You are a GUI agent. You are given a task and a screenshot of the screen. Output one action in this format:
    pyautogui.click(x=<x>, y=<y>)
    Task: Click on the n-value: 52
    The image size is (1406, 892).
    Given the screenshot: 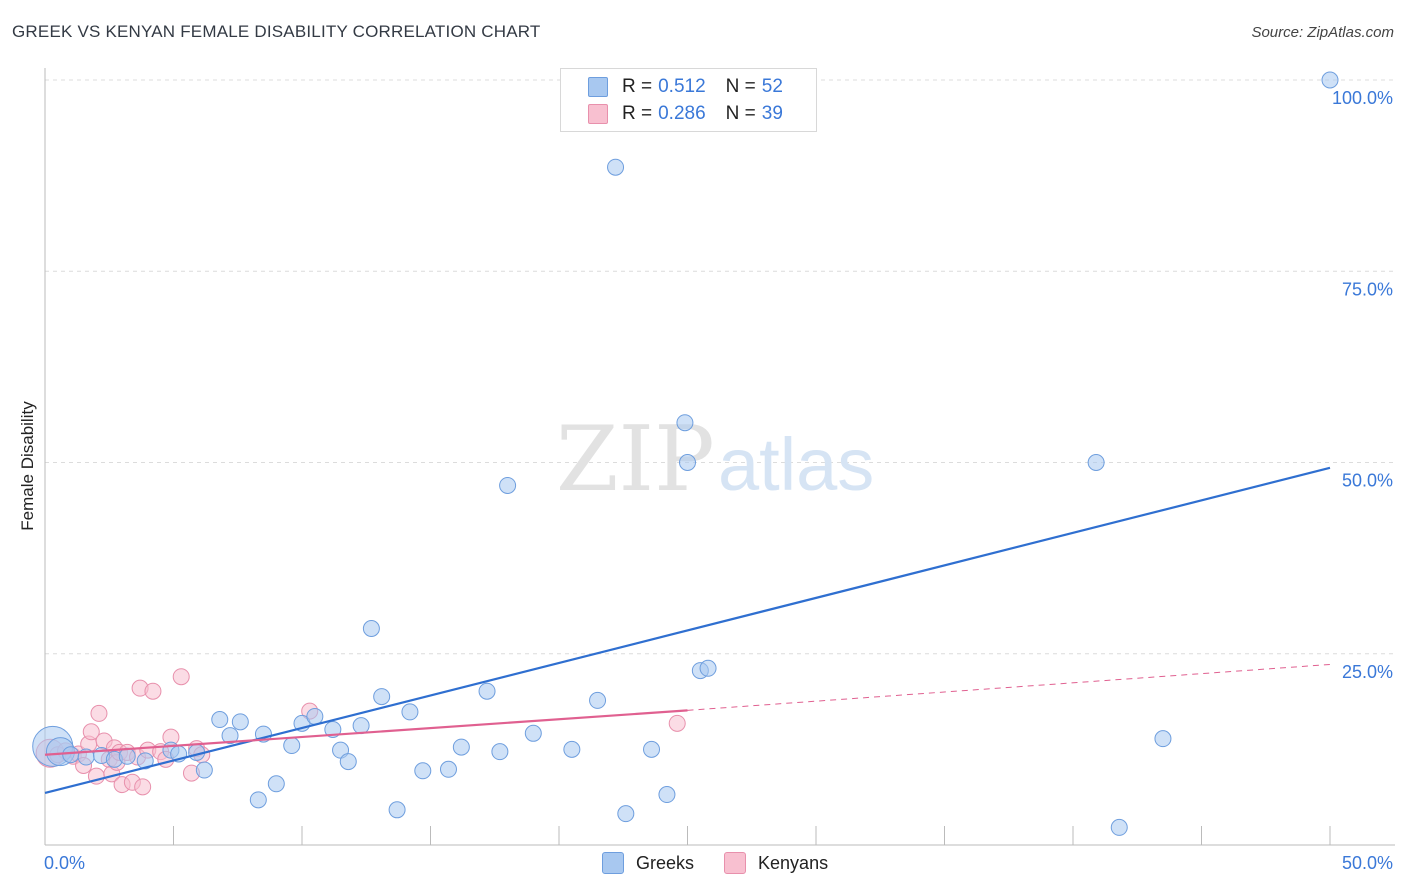 What is the action you would take?
    pyautogui.click(x=772, y=86)
    